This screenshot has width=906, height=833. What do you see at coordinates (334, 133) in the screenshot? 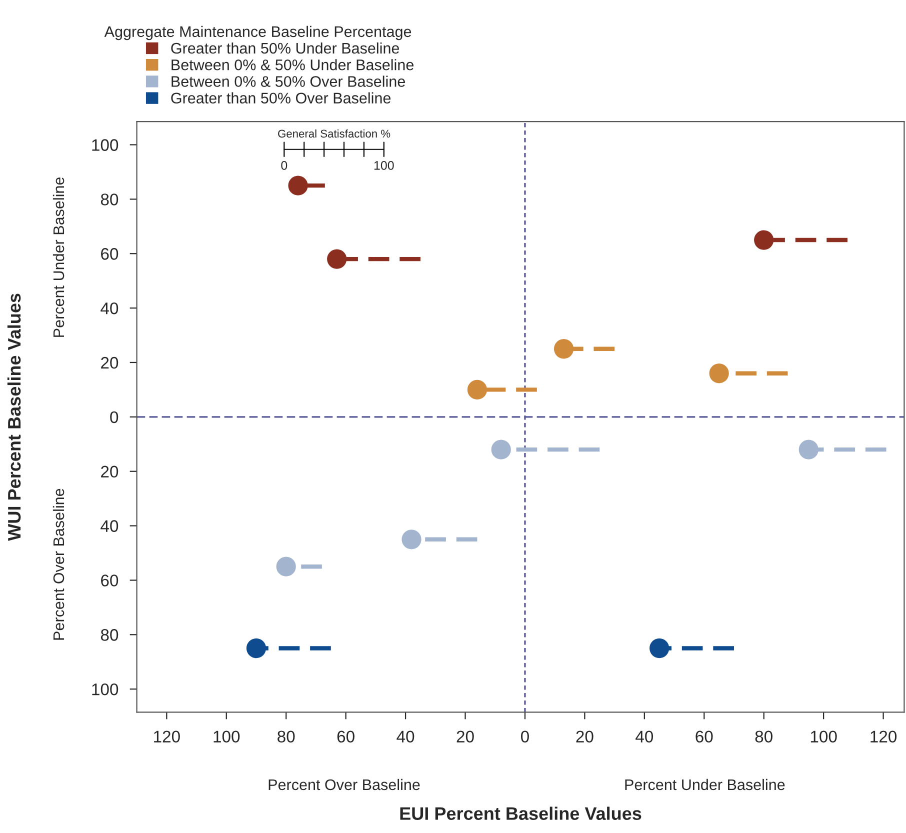
I see `annotation: General Satisfaction %` at bounding box center [334, 133].